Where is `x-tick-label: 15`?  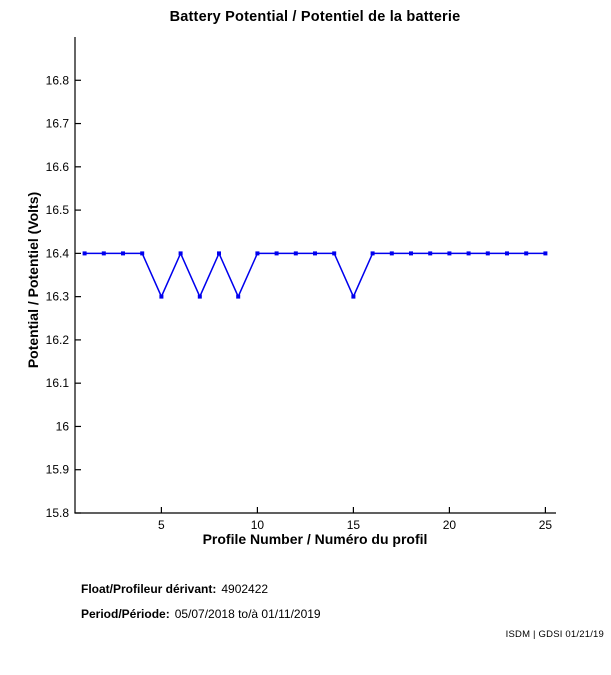 x-tick-label: 15 is located at coordinates (354, 525).